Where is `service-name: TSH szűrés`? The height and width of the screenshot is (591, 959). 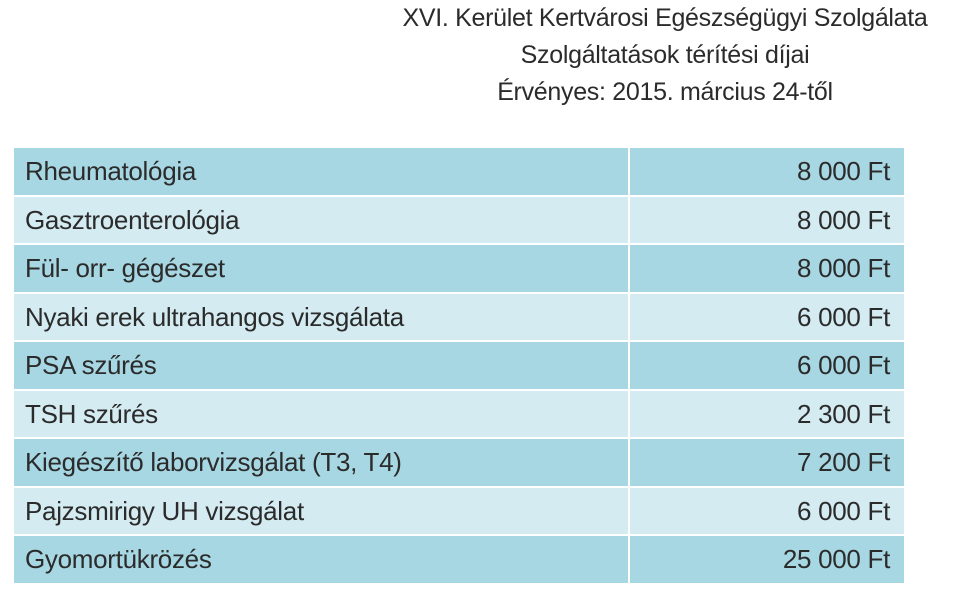
service-name: TSH szűrés is located at coordinates (321, 413).